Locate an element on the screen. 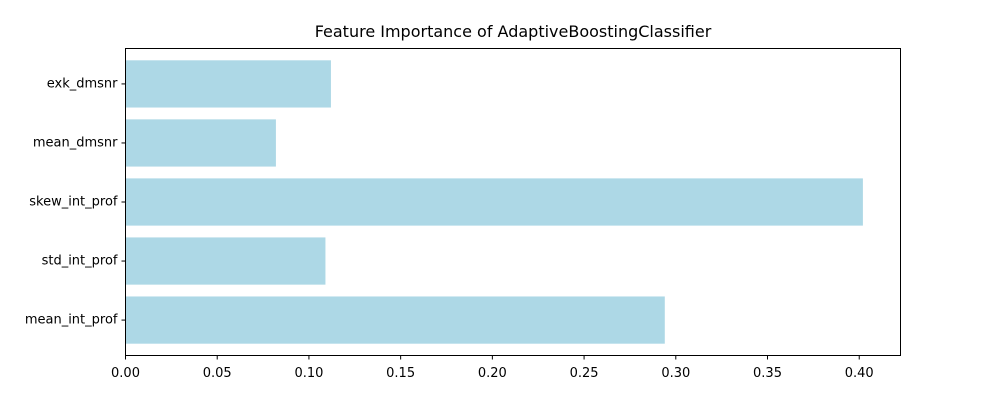  bar-skew_int_prof is located at coordinates (494, 202).